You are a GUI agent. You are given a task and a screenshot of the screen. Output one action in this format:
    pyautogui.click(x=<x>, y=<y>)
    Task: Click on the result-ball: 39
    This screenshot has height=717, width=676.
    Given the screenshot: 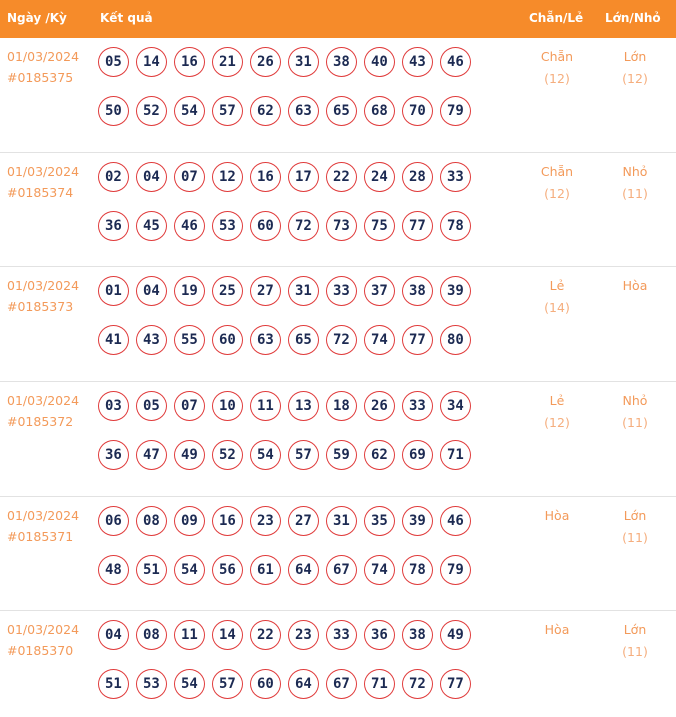 What is the action you would take?
    pyautogui.click(x=455, y=291)
    